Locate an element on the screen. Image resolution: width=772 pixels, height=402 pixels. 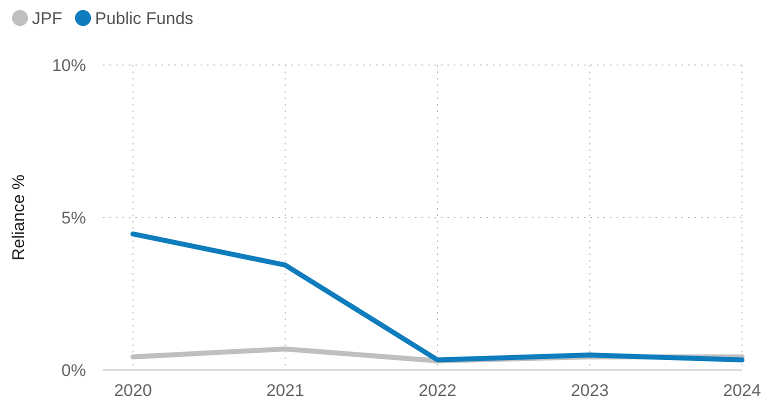
y-tick-label: 10% is located at coordinates (69, 65).